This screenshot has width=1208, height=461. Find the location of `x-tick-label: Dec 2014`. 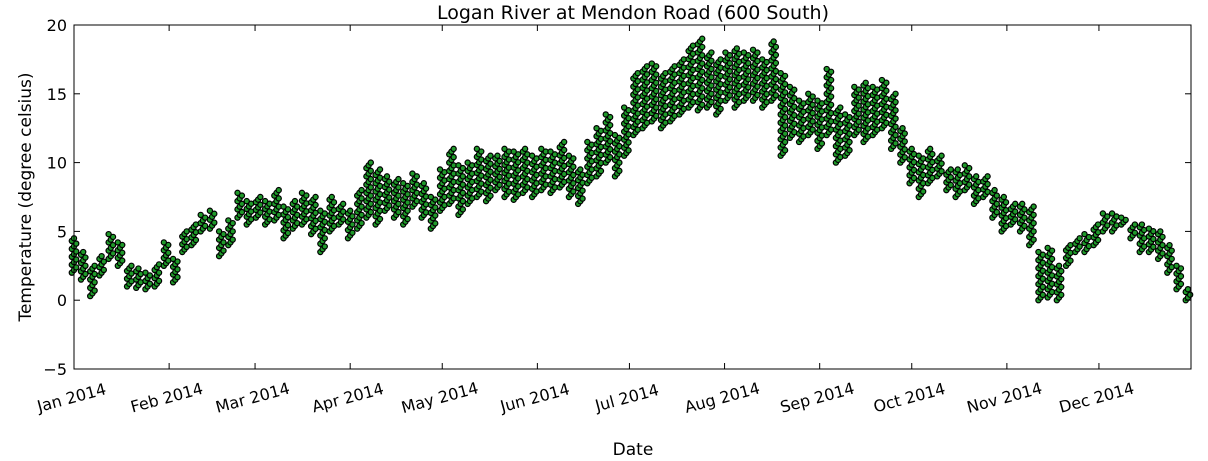

x-tick-label: Dec 2014 is located at coordinates (1096, 398).